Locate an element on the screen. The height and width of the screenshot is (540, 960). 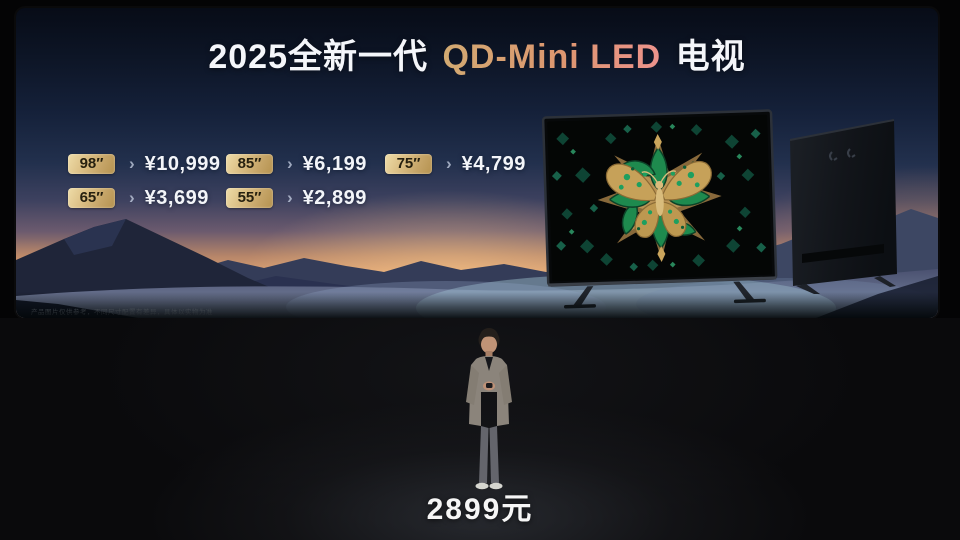
price-item-85: 85″ › ¥6,199 is located at coordinates (296, 163).